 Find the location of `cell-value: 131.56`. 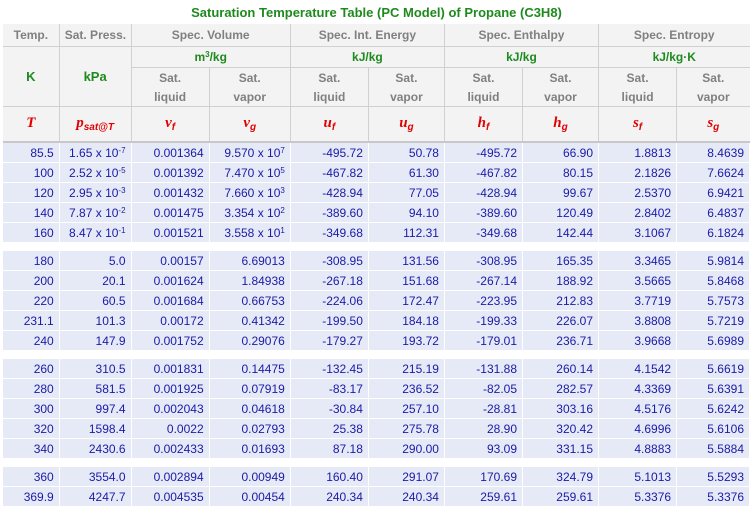

cell-value: 131.56 is located at coordinates (420, 260).